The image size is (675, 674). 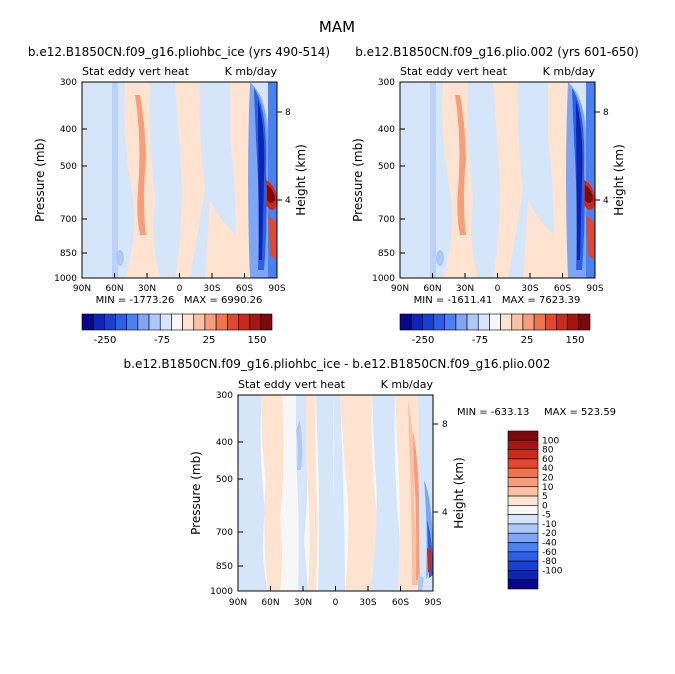 What do you see at coordinates (549, 534) in the screenshot?
I see `colorbar-label: -20` at bounding box center [549, 534].